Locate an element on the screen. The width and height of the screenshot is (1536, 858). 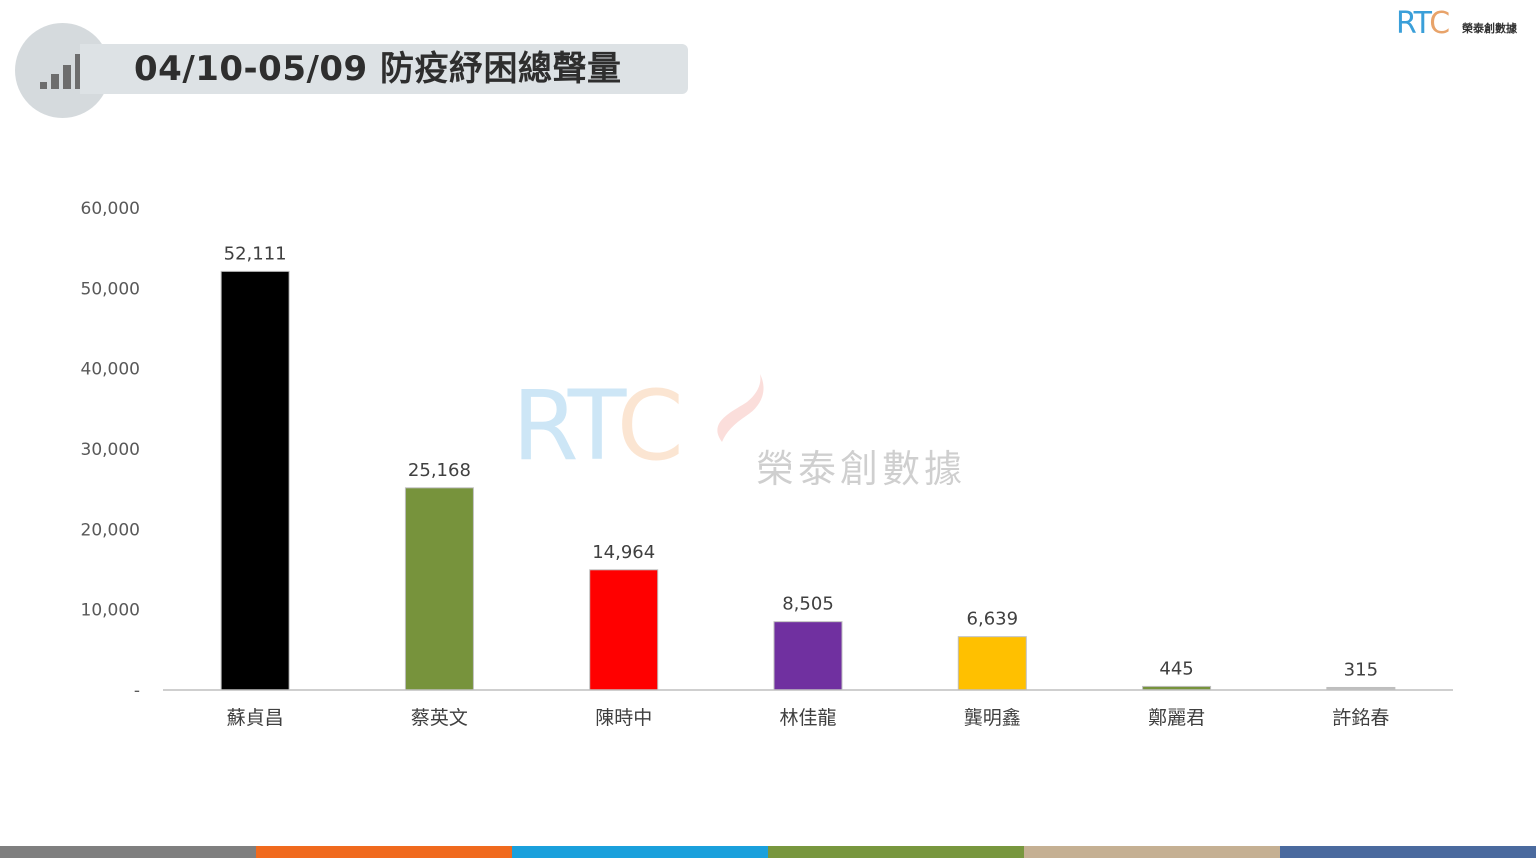
signal-bars-icon is located at coordinates (62, 71).